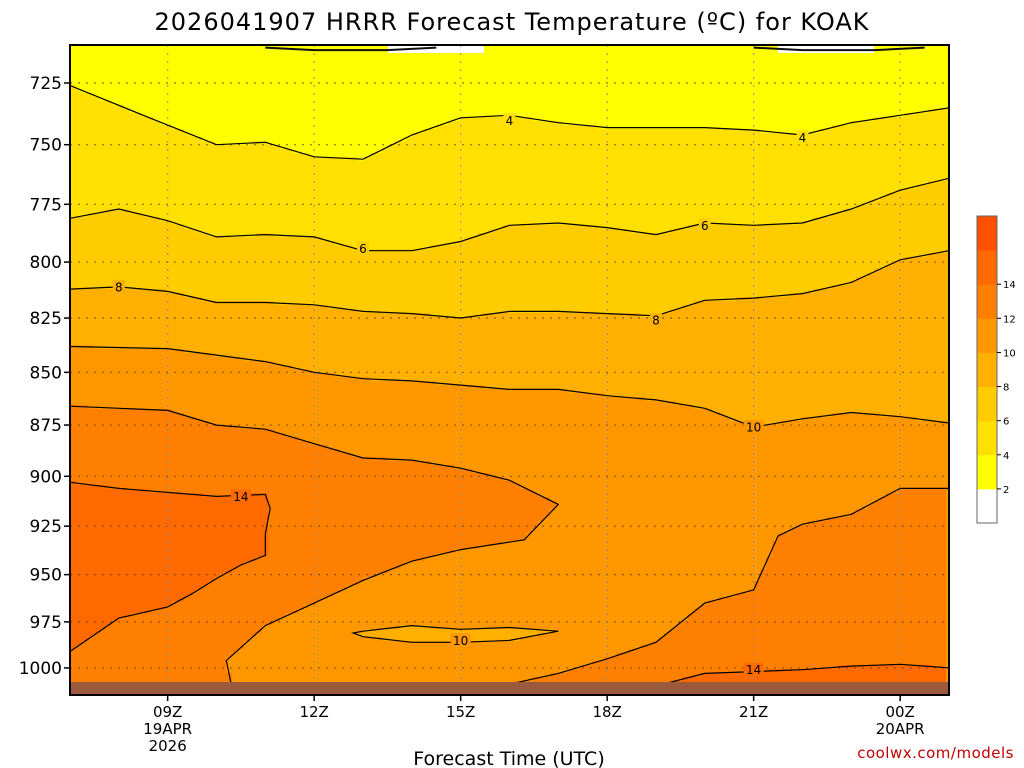 This screenshot has width=1024, height=768. What do you see at coordinates (46, 426) in the screenshot?
I see `y-tick-label: 875` at bounding box center [46, 426].